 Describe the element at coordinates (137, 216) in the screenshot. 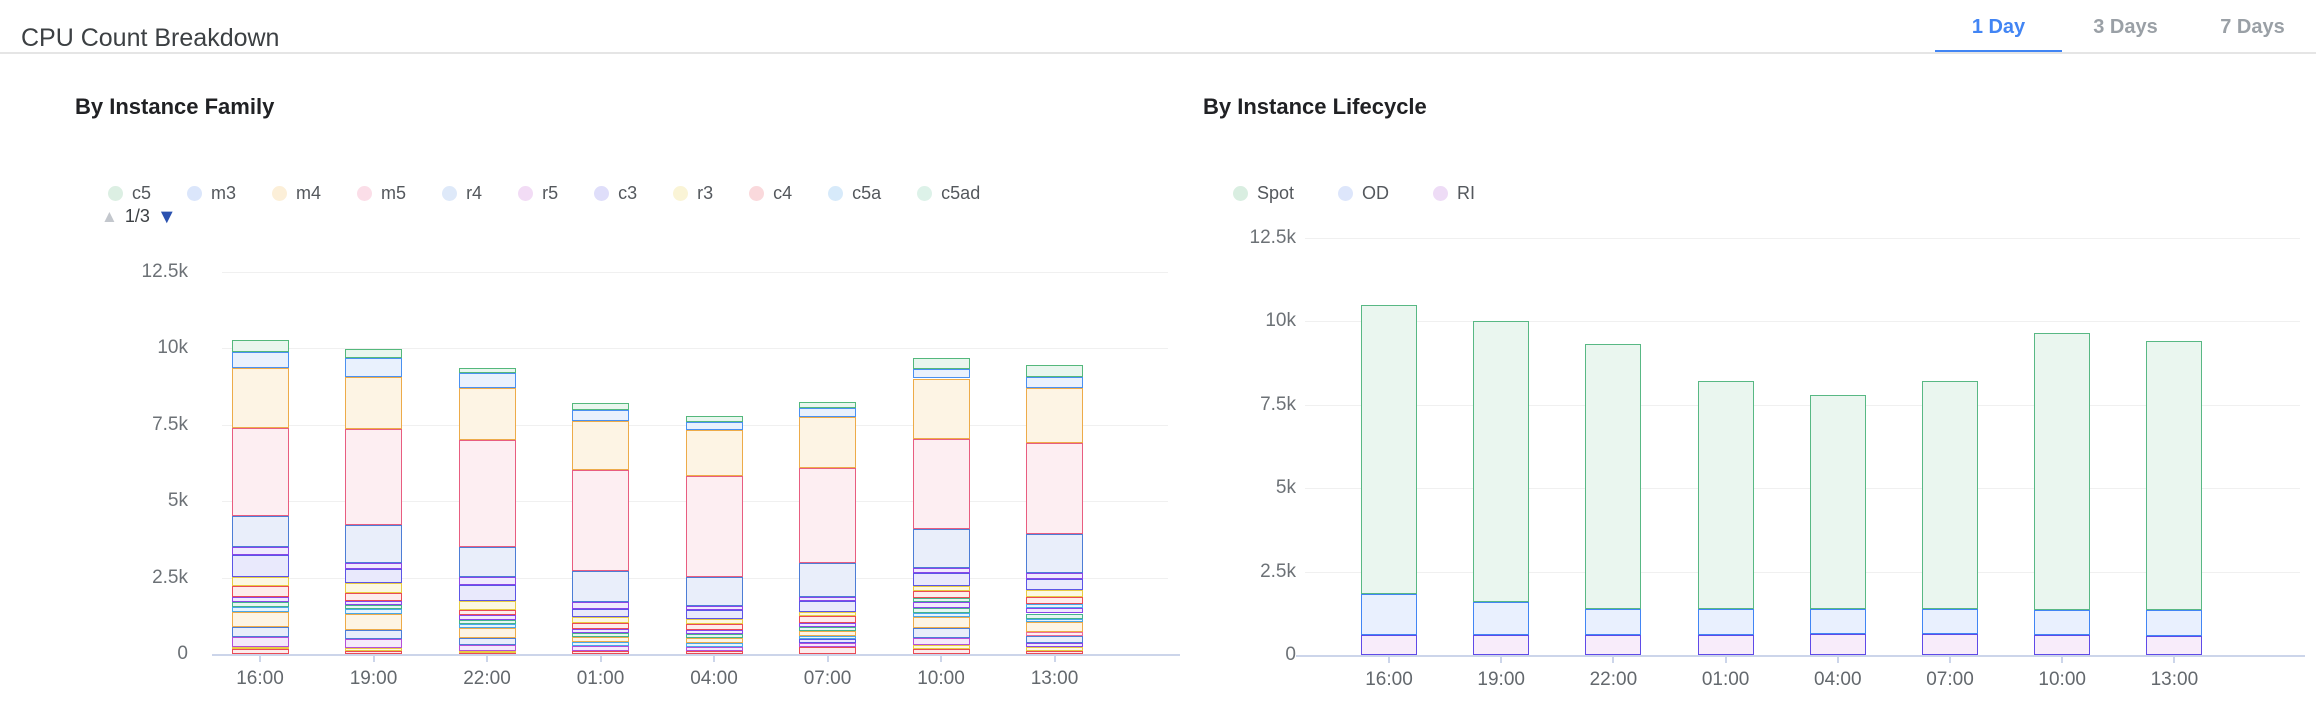

I see `legend-pager-label: 1/3` at that location.